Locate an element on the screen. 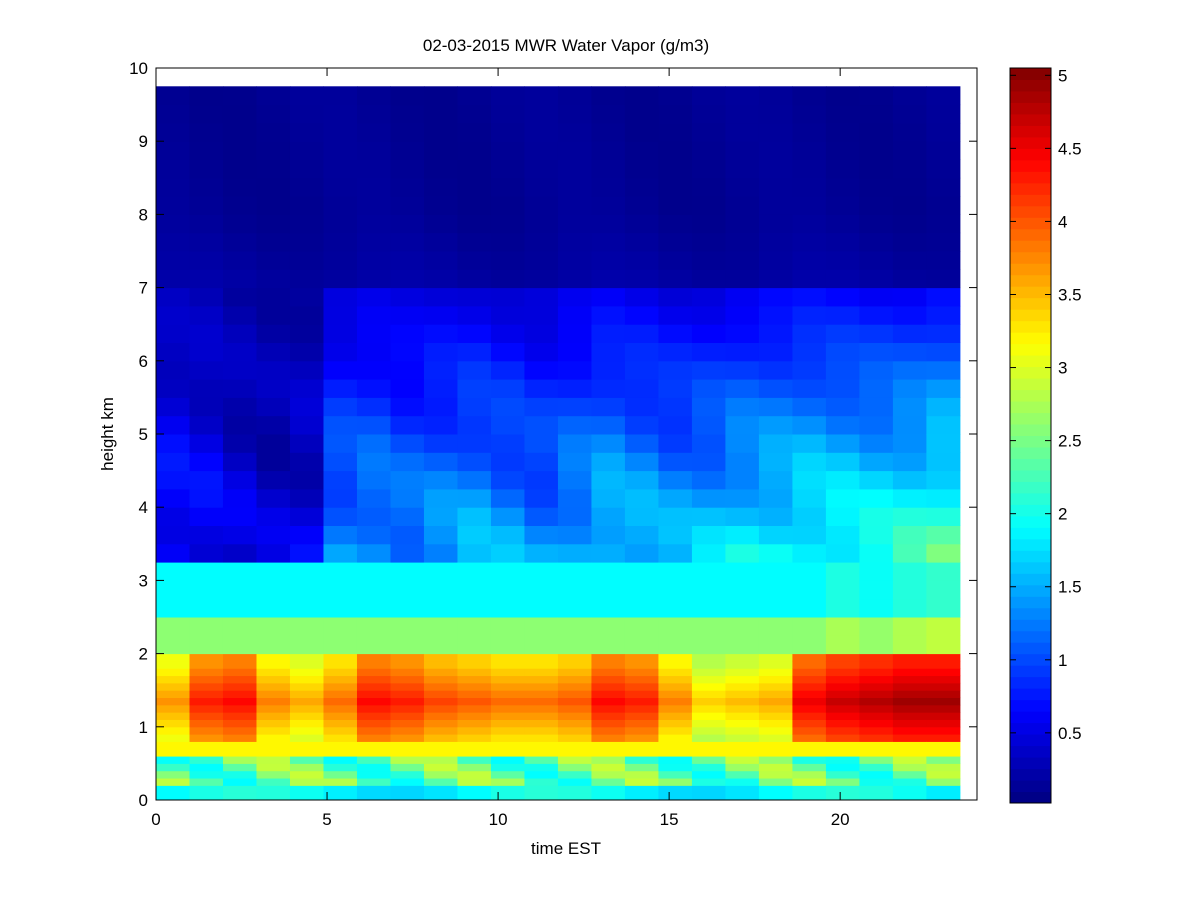  y-tick-label: 9 is located at coordinates (143, 141).